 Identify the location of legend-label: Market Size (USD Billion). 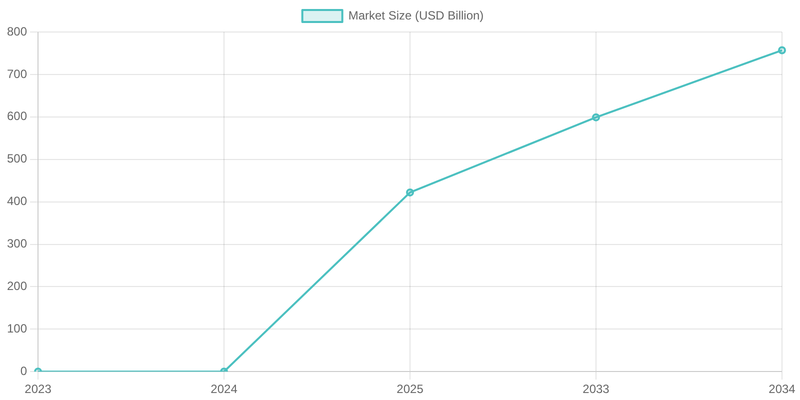
(416, 15).